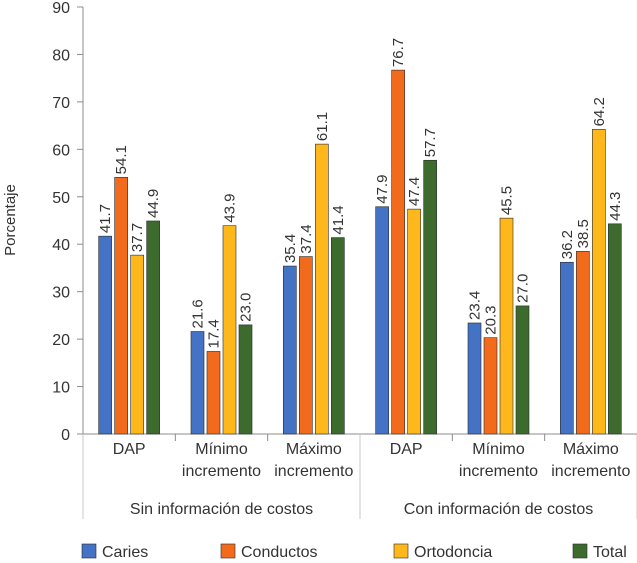 Image resolution: width=637 pixels, height=563 pixels. I want to click on data-label: 43.9, so click(230, 208).